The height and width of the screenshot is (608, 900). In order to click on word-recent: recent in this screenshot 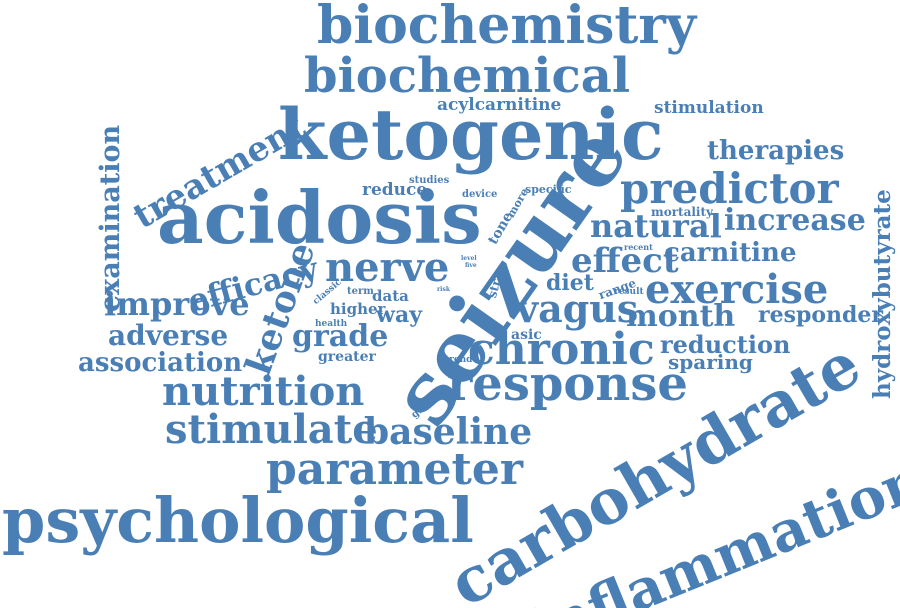, I will do `click(638, 247)`.